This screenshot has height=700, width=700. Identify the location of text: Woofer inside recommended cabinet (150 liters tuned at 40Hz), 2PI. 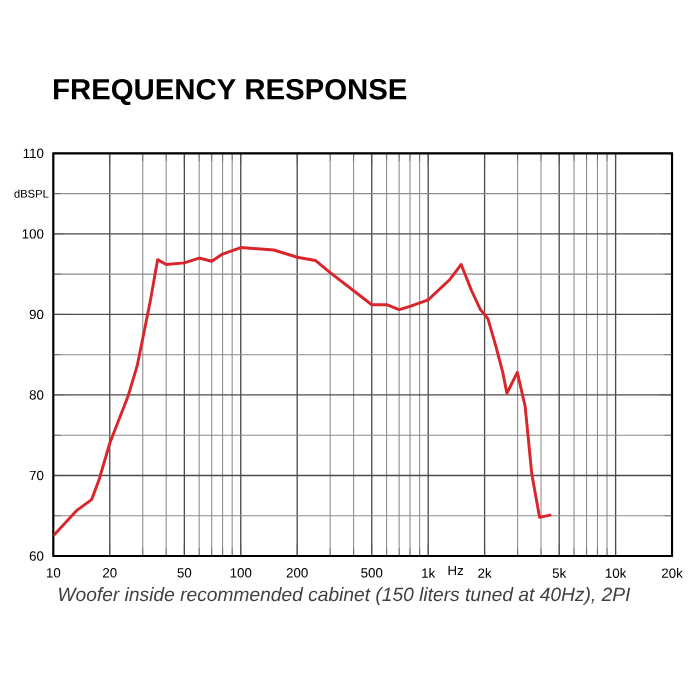
(345, 596).